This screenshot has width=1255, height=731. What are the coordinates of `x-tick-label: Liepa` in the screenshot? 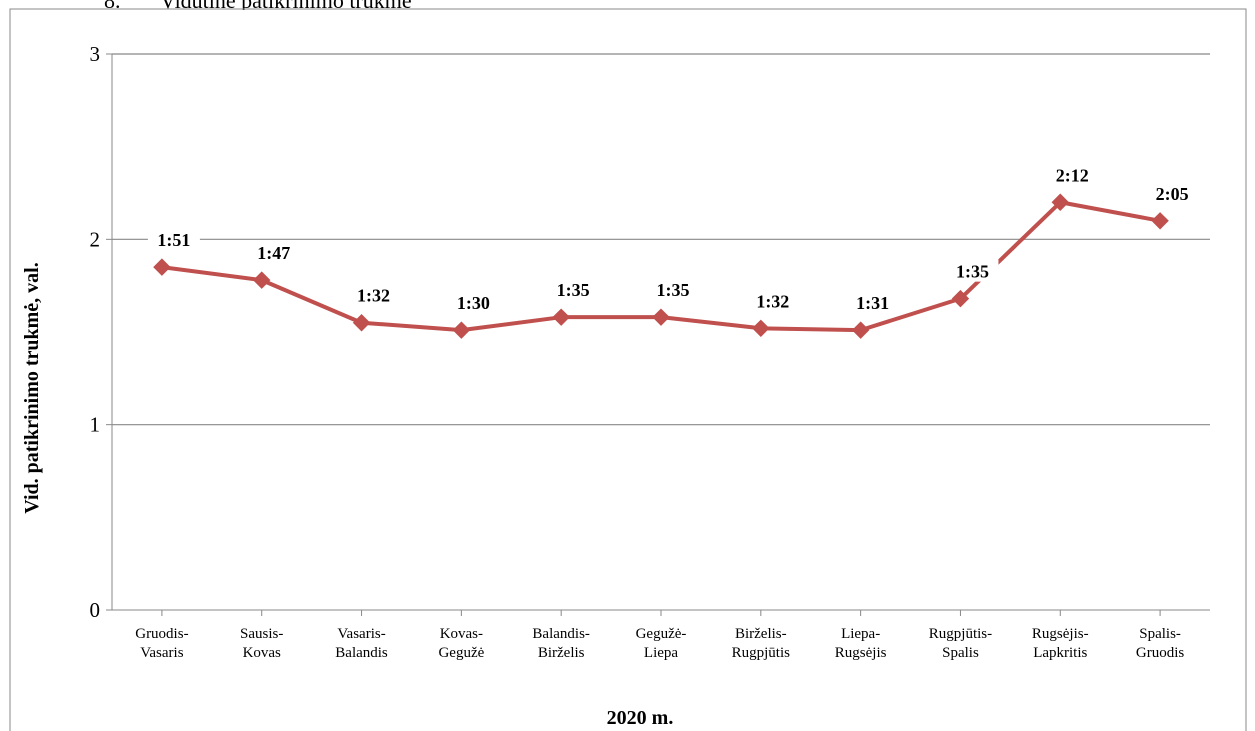 It's located at (661, 653).